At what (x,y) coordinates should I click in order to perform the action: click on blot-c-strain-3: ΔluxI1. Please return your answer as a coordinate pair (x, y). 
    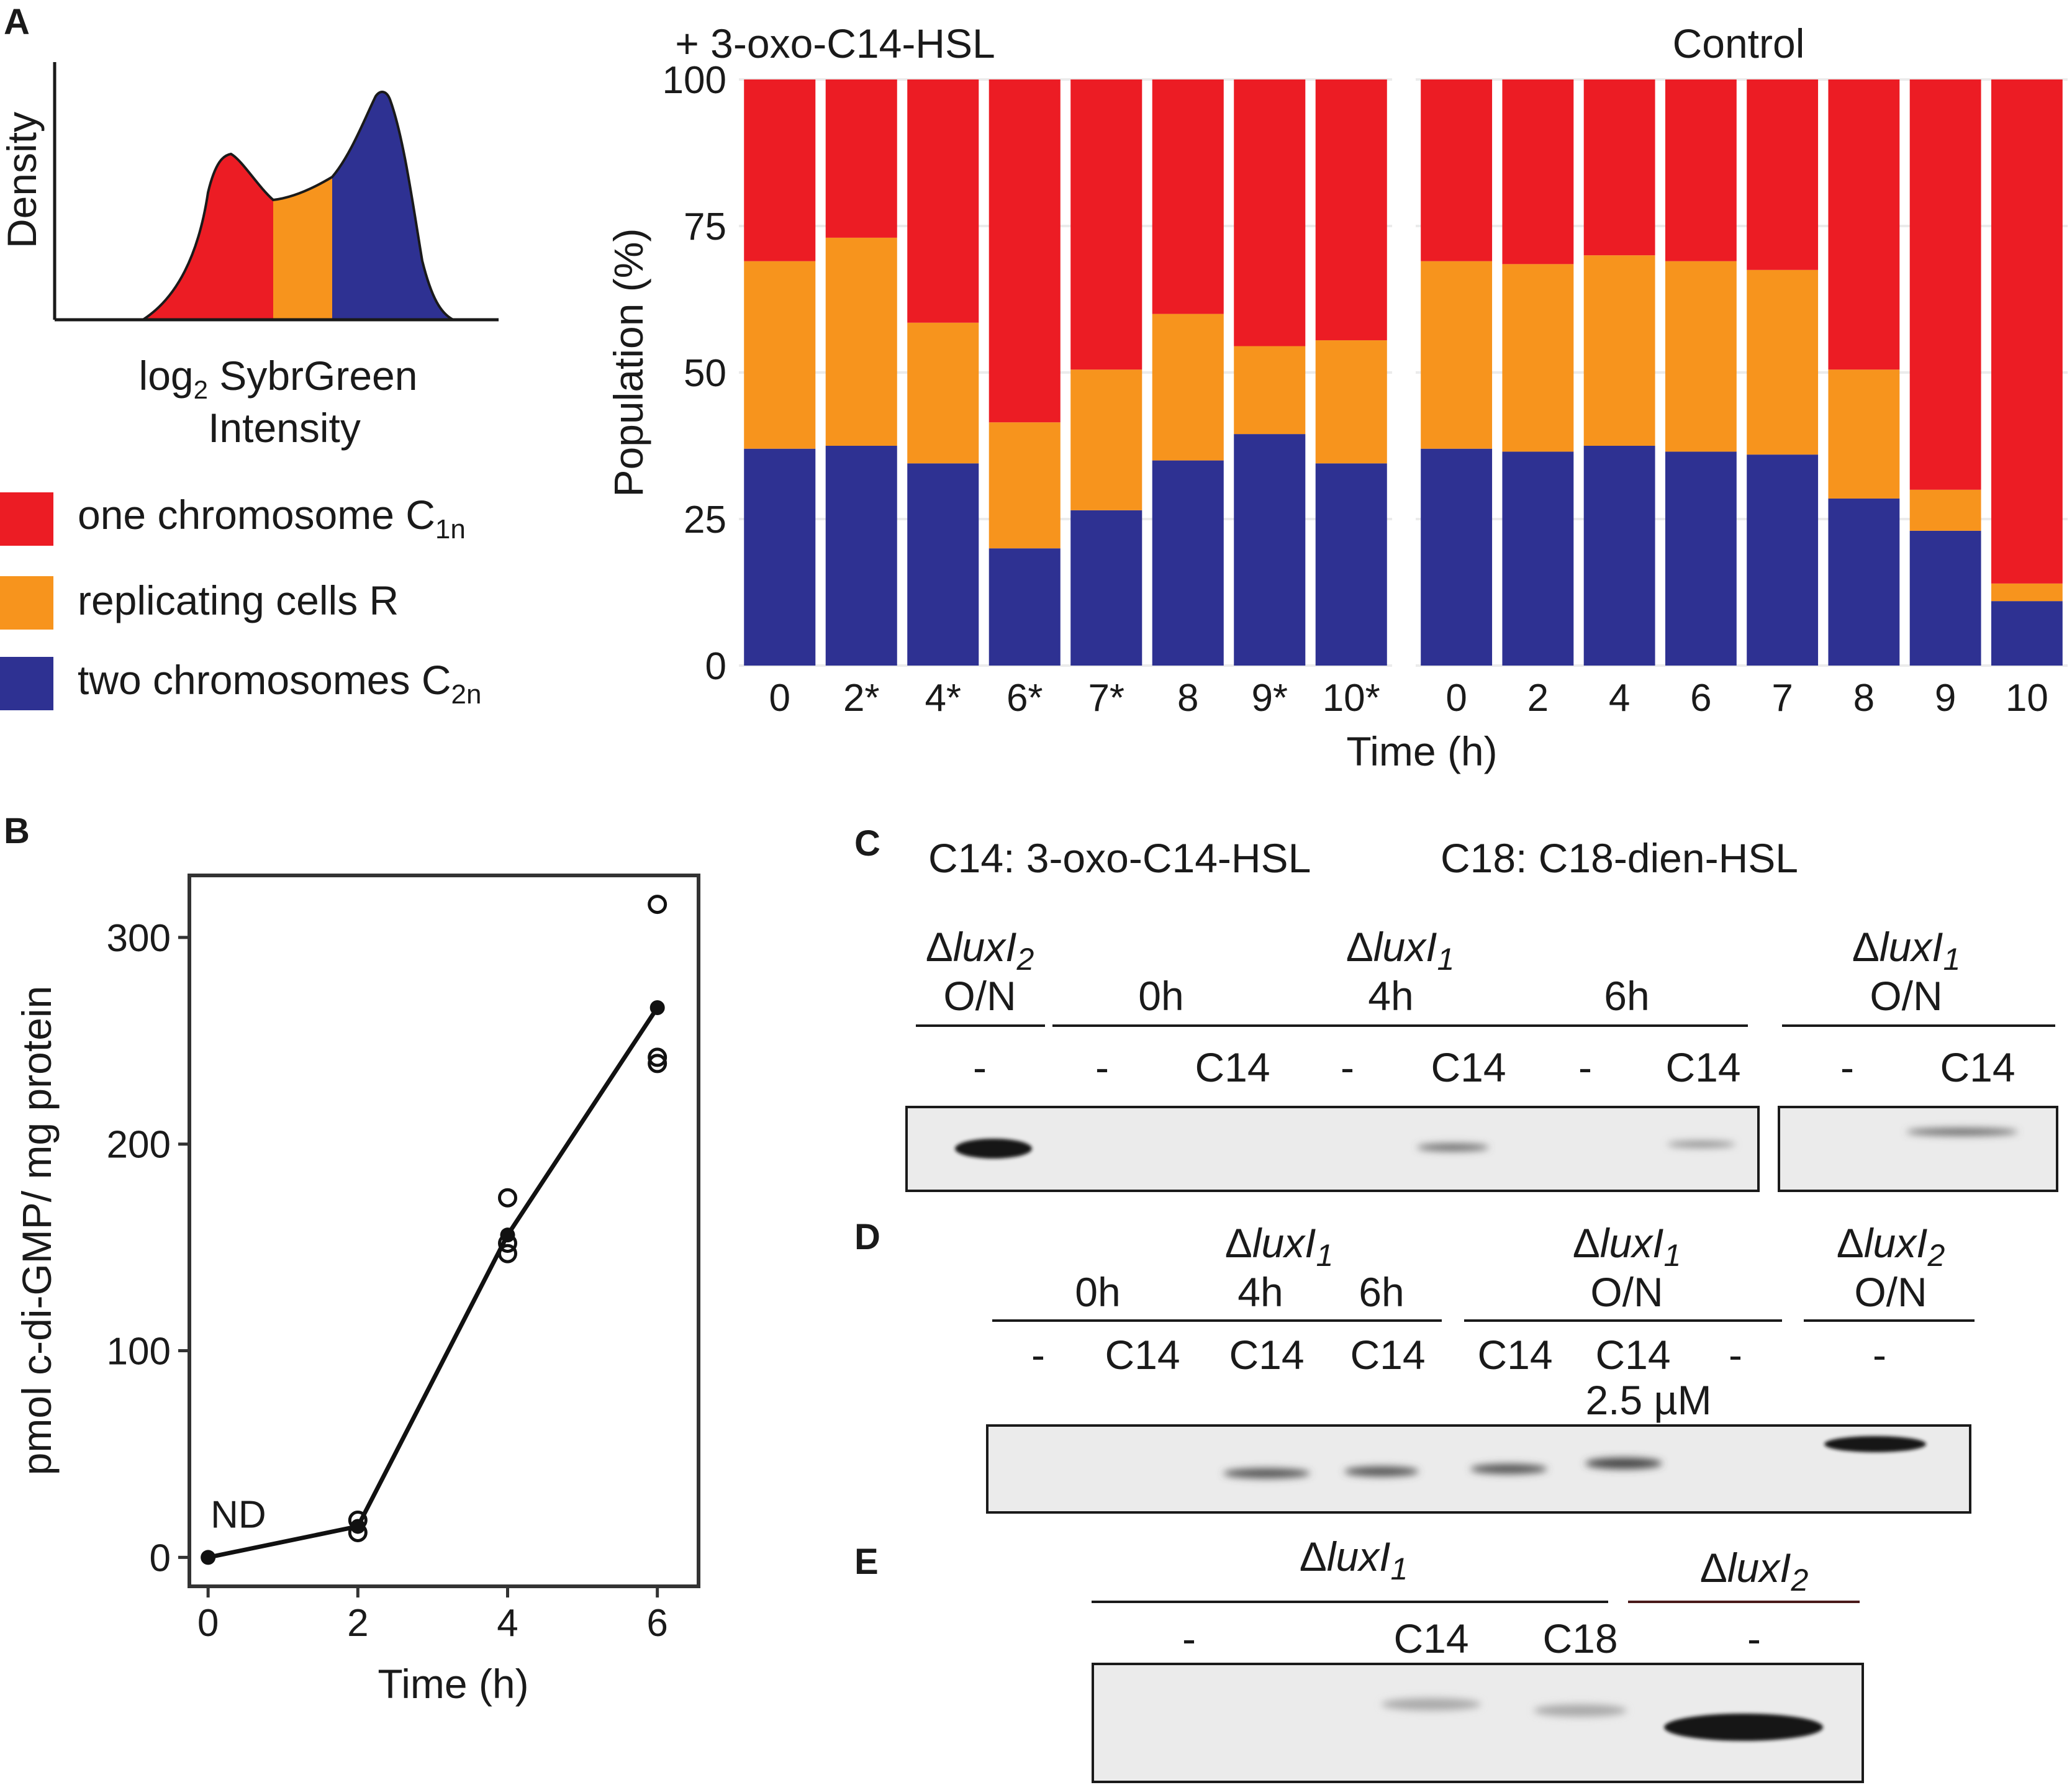
    Looking at the image, I should click on (1906, 950).